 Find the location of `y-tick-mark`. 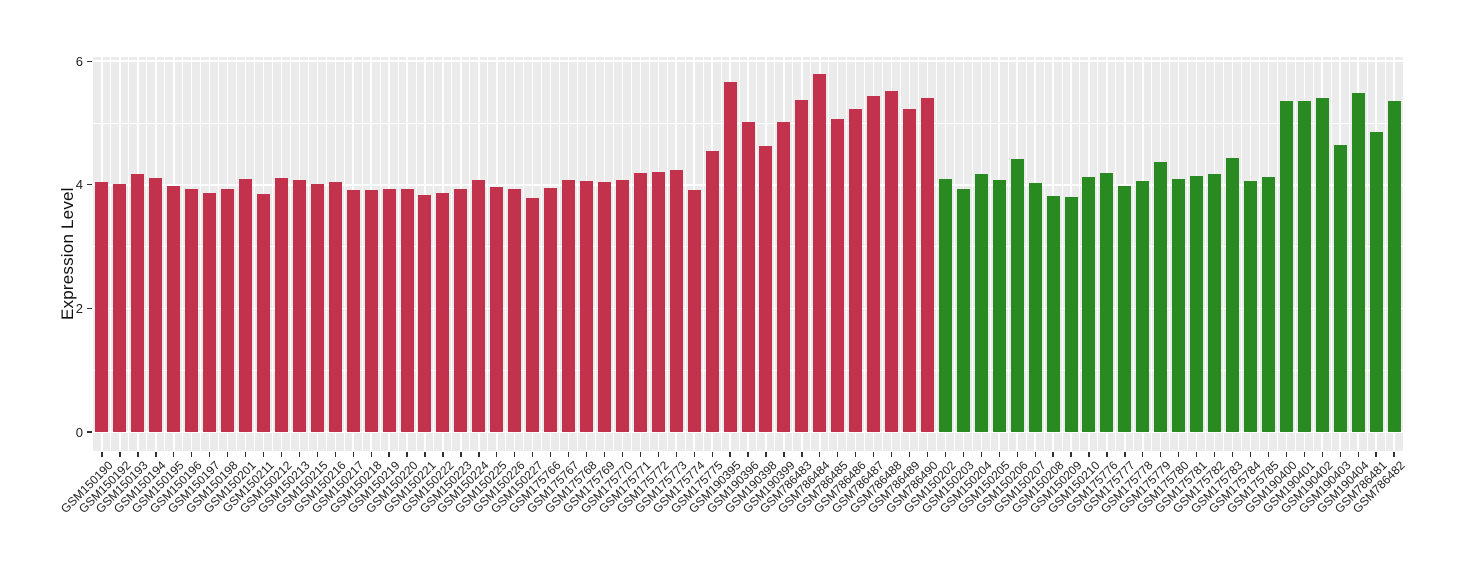

y-tick-mark is located at coordinates (89, 308).